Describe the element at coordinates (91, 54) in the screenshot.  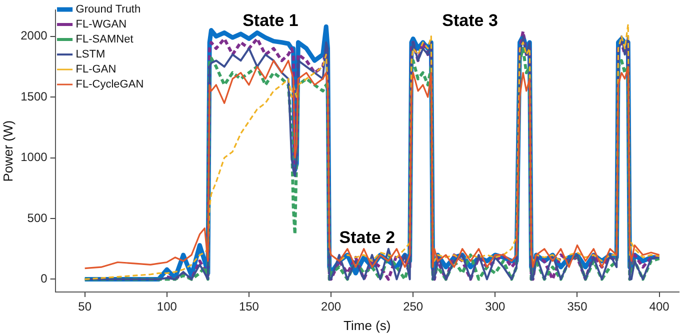
I see `legend-label: LSTM` at that location.